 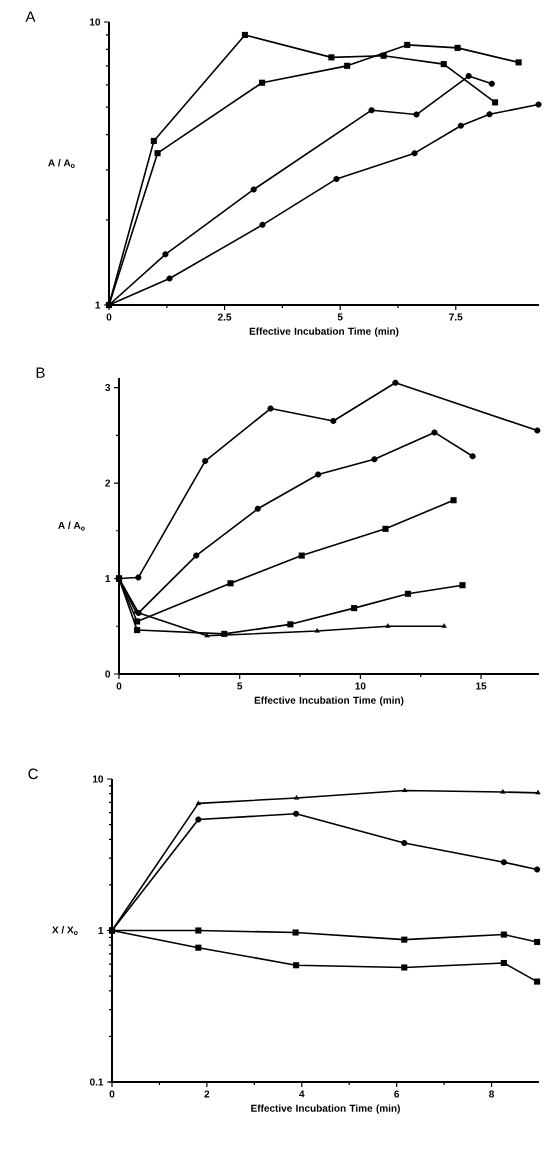 I want to click on chart-title: B, so click(x=40, y=372).